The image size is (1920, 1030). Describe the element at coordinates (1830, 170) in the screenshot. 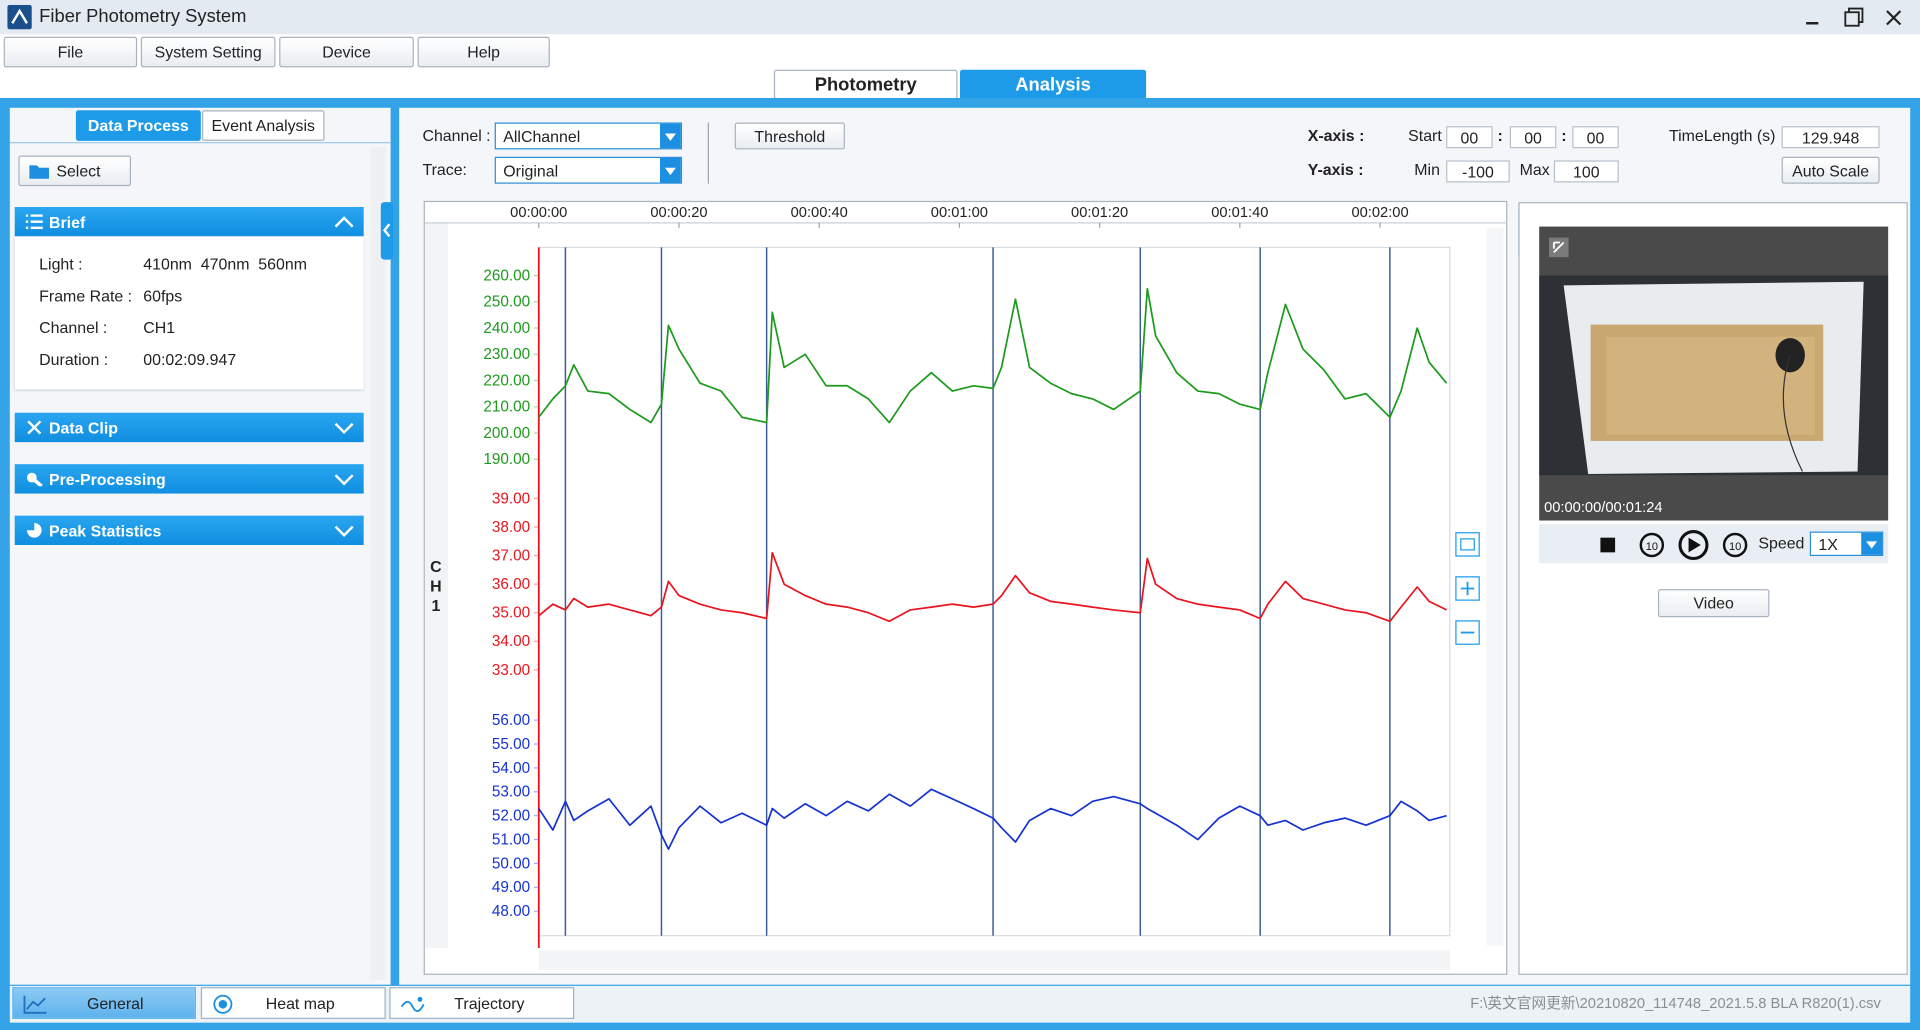

I see `auto-scale-button: Auto Scale` at that location.